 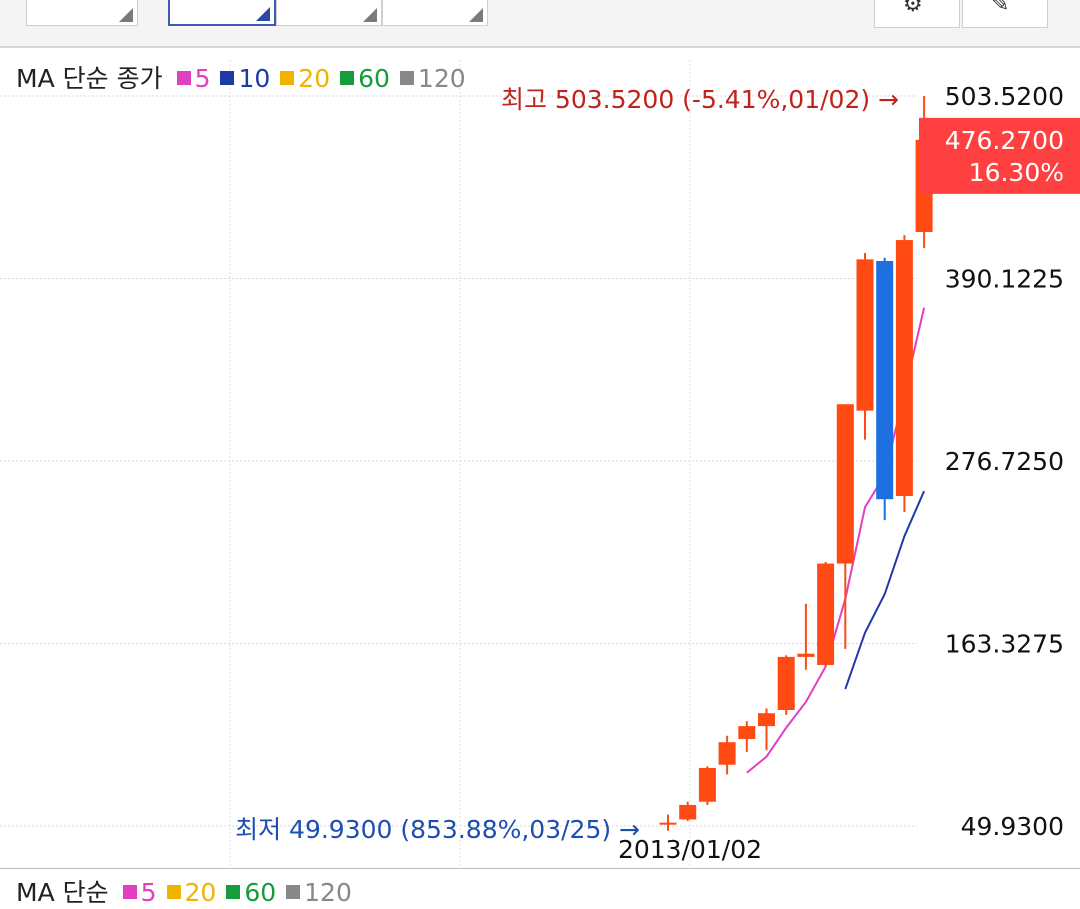 What do you see at coordinates (1004, 140) in the screenshot?
I see `current-price-label: 476.2700` at bounding box center [1004, 140].